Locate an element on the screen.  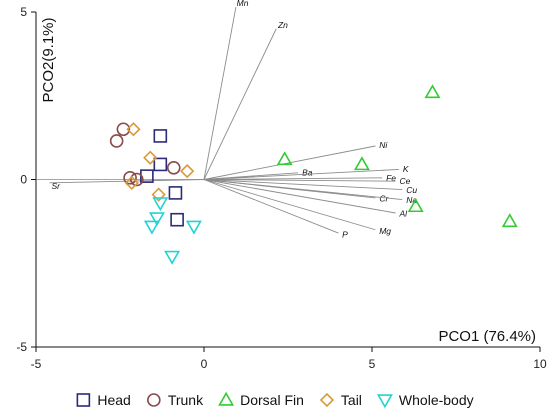
vector-label-p: P is located at coordinates (345, 235).